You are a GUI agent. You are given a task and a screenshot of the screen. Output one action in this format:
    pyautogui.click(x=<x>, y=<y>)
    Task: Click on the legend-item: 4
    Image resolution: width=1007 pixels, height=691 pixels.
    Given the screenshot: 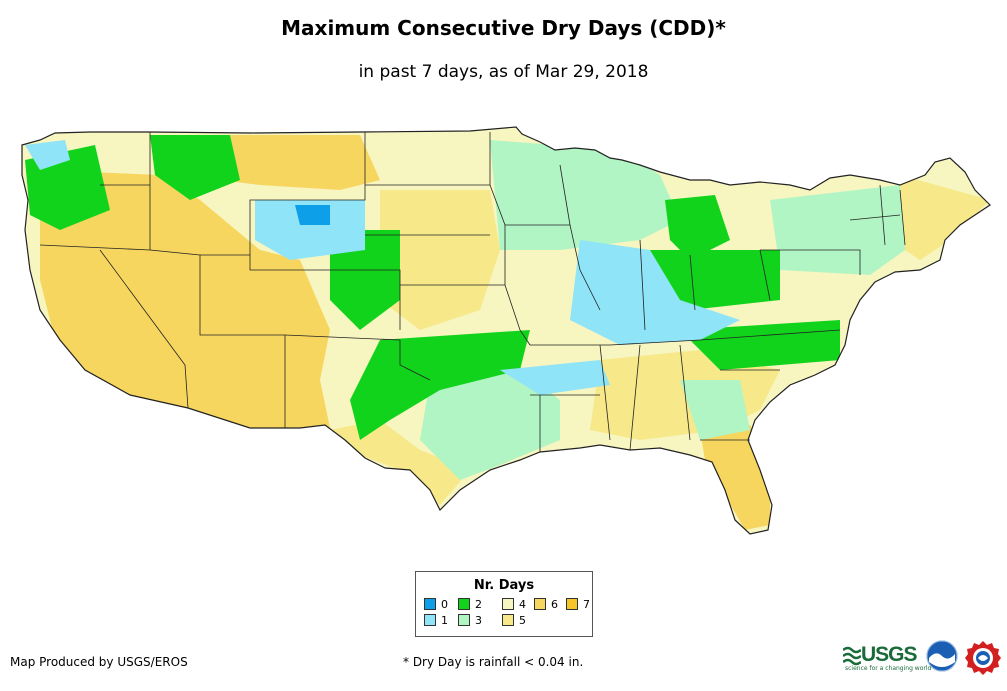 What is the action you would take?
    pyautogui.click(x=514, y=604)
    